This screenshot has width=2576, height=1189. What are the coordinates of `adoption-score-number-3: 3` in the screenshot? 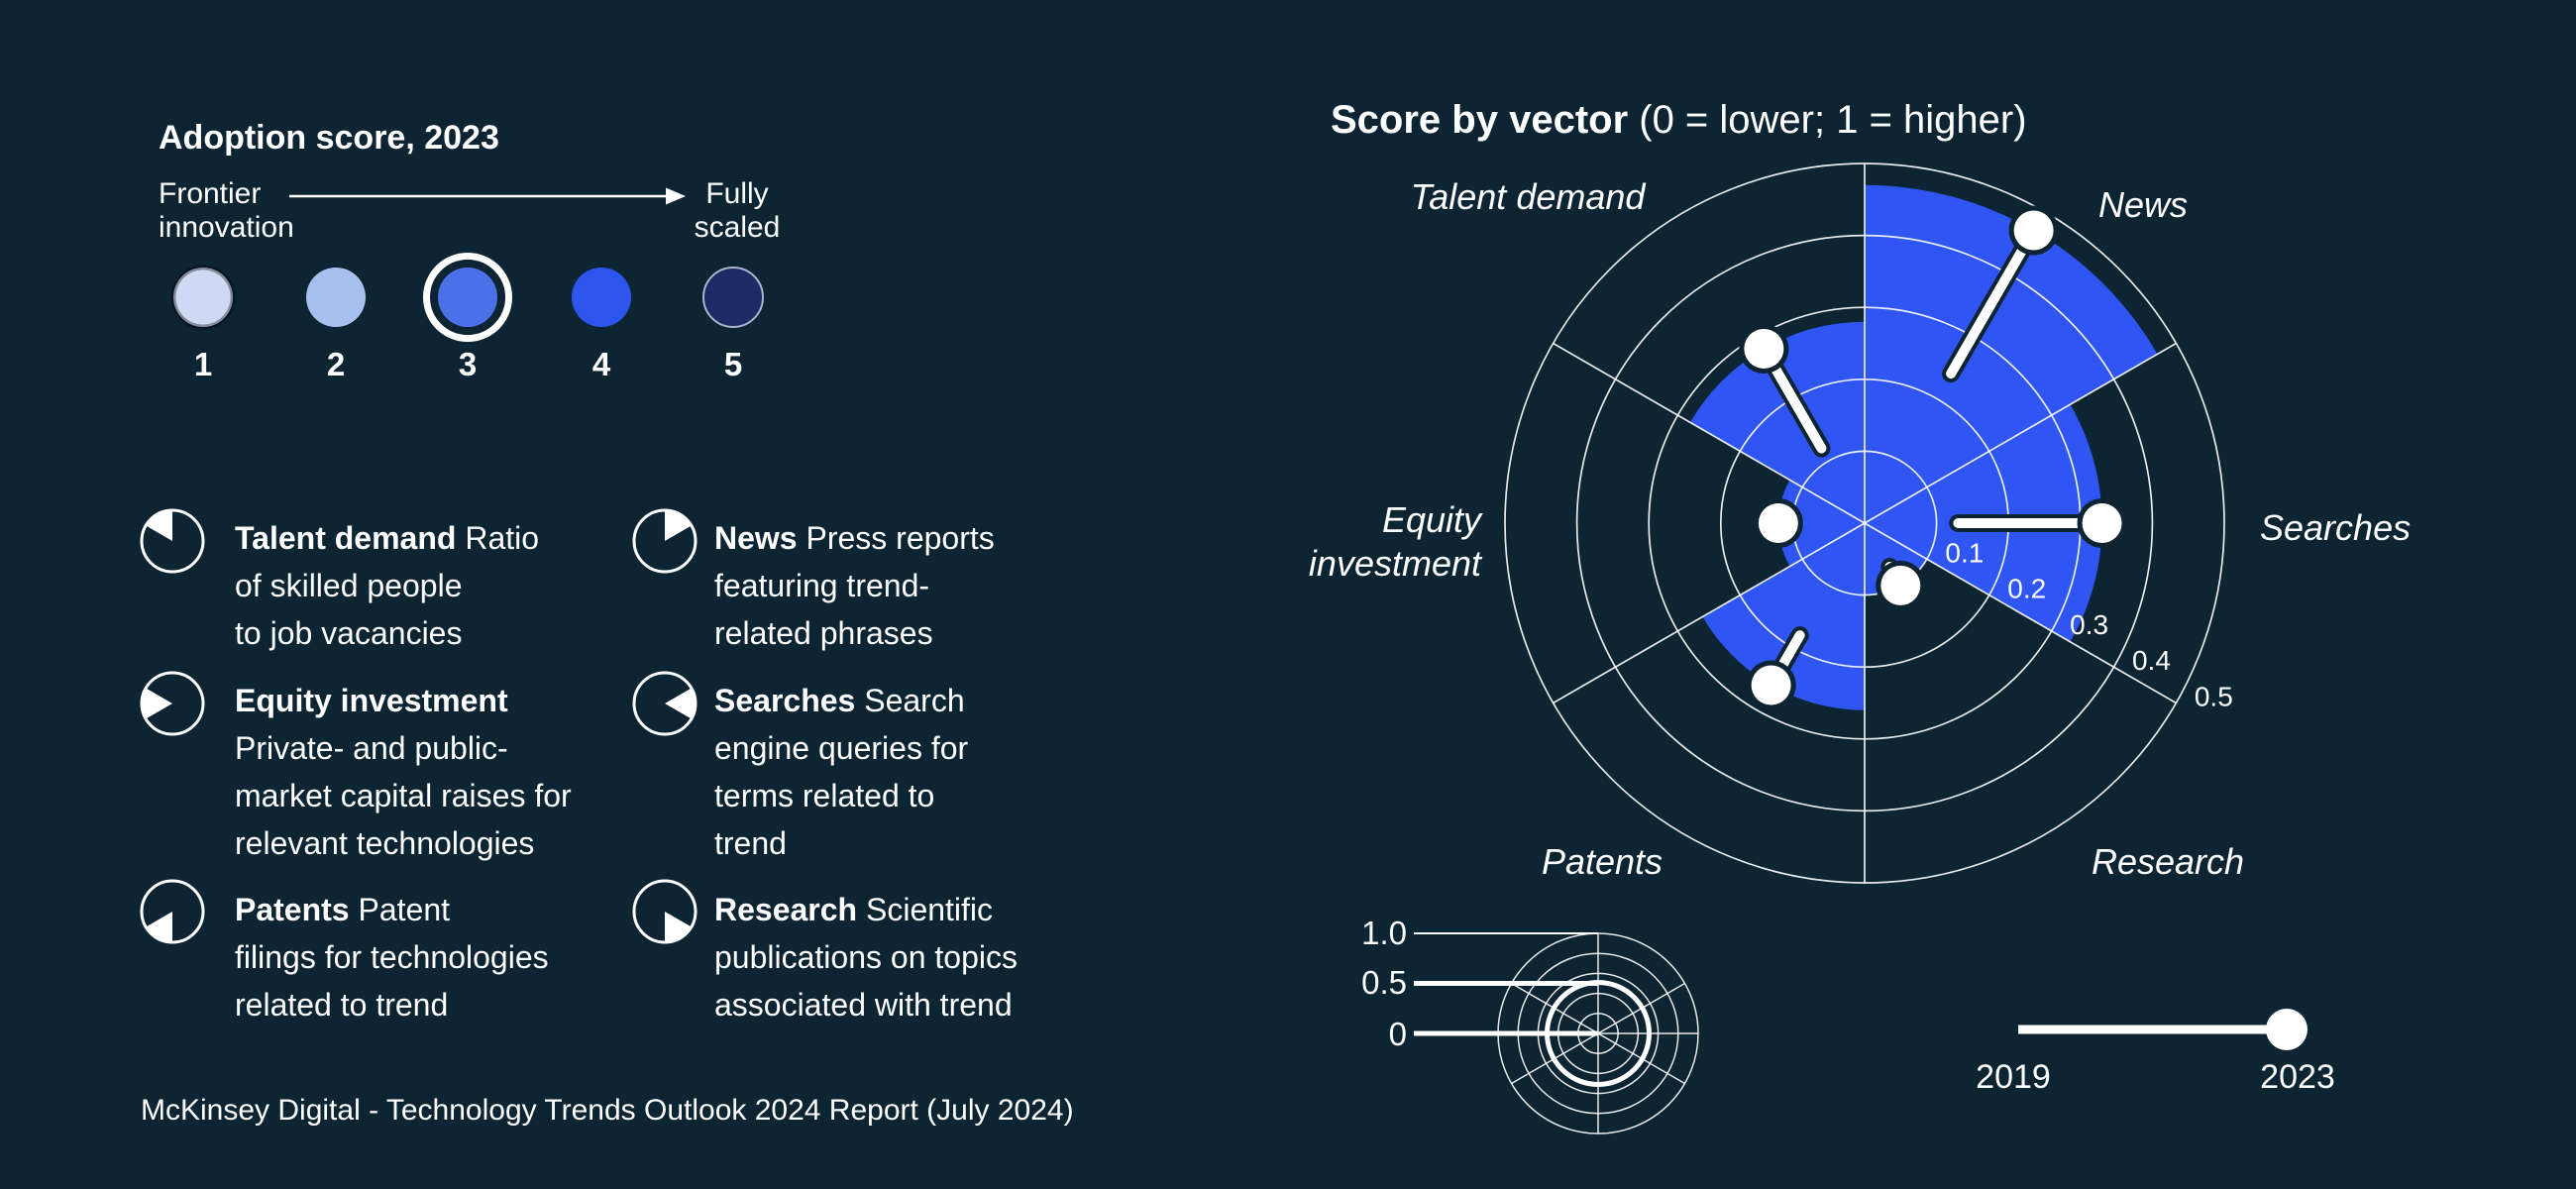 It's located at (468, 364).